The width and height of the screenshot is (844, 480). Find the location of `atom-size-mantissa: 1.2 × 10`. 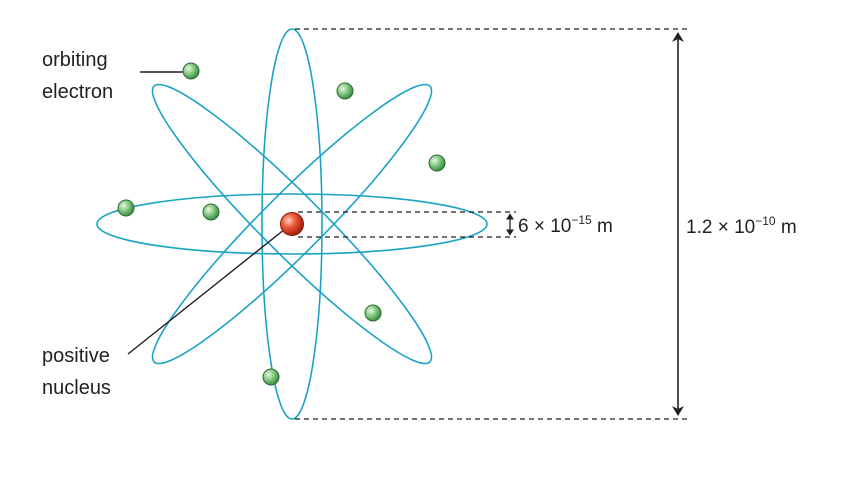

atom-size-mantissa: 1.2 × 10 is located at coordinates (720, 227).